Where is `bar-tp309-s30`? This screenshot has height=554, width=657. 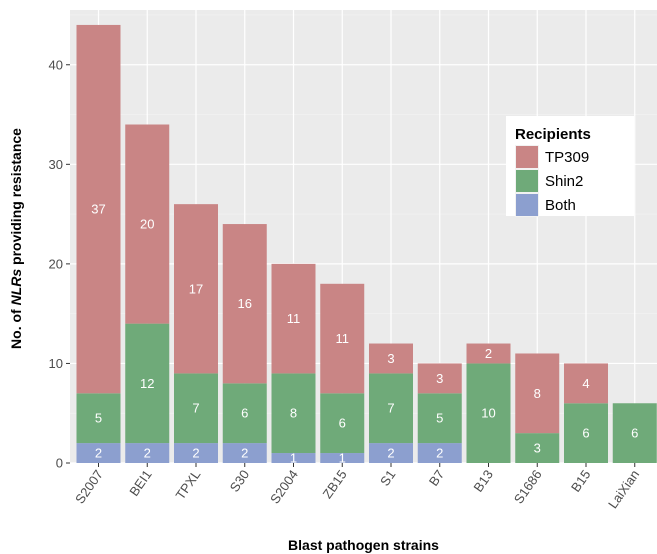 bar-tp309-s30 is located at coordinates (244, 304).